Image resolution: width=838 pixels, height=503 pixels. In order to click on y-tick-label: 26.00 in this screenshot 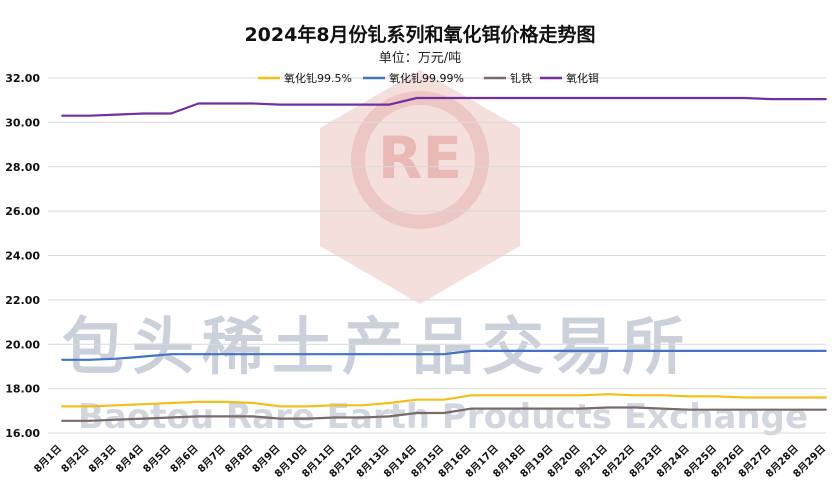, I will do `click(22, 211)`.